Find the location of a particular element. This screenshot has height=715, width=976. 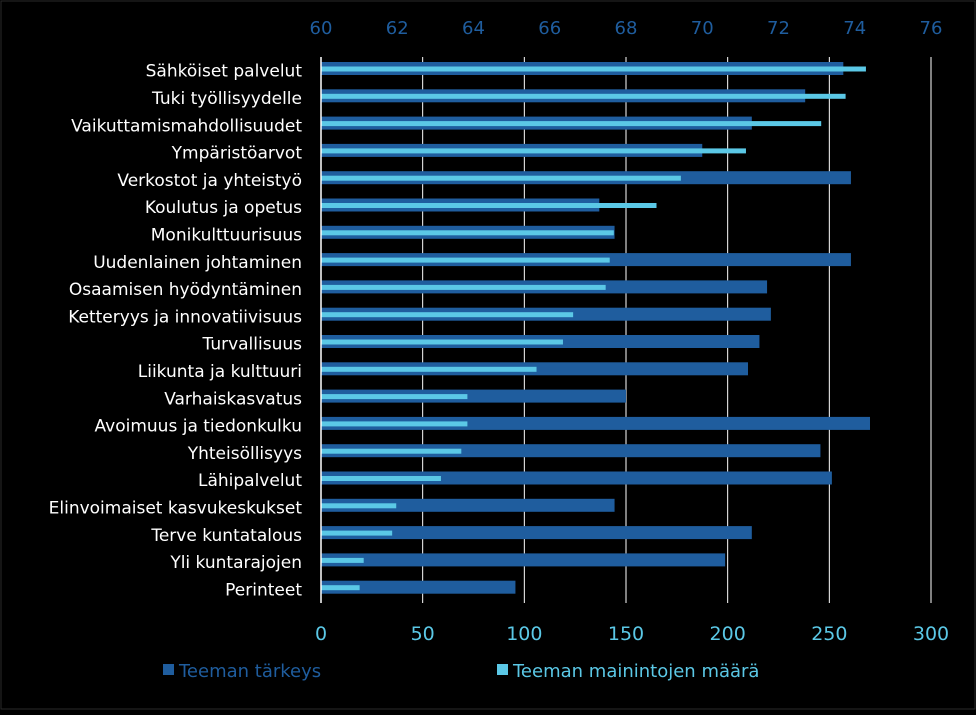

category-label-4: Verkostot ja yhteistyö is located at coordinates (209, 181).